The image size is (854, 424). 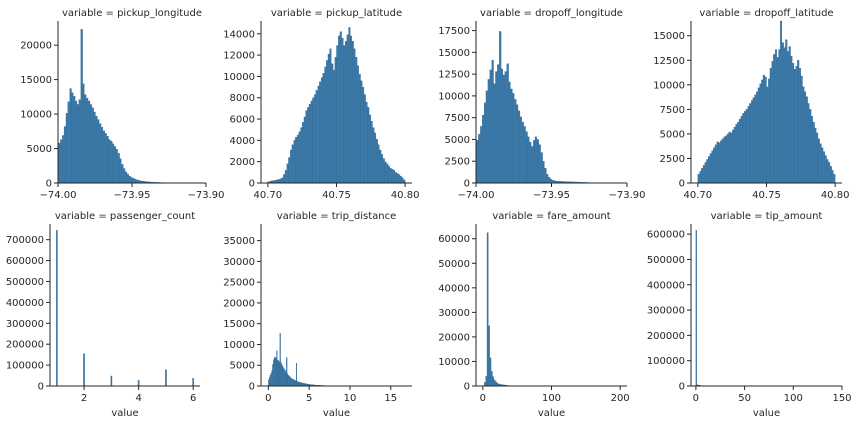 I want to click on y-tick-label: 20000, so click(x=36, y=46).